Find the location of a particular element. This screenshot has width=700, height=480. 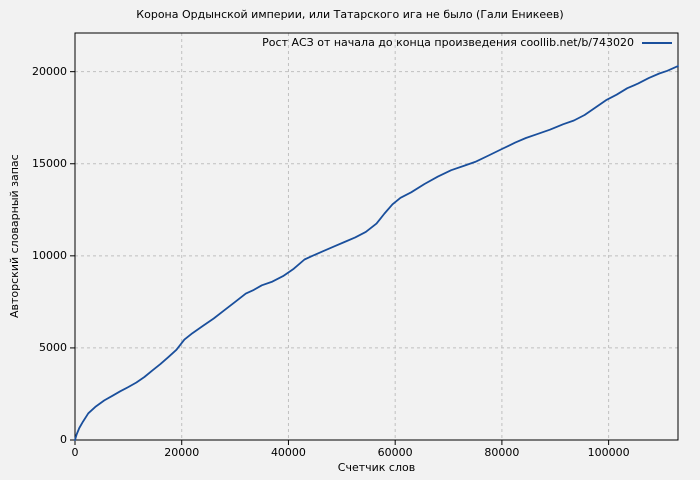

x-tick-label: 20000 is located at coordinates (182, 452).